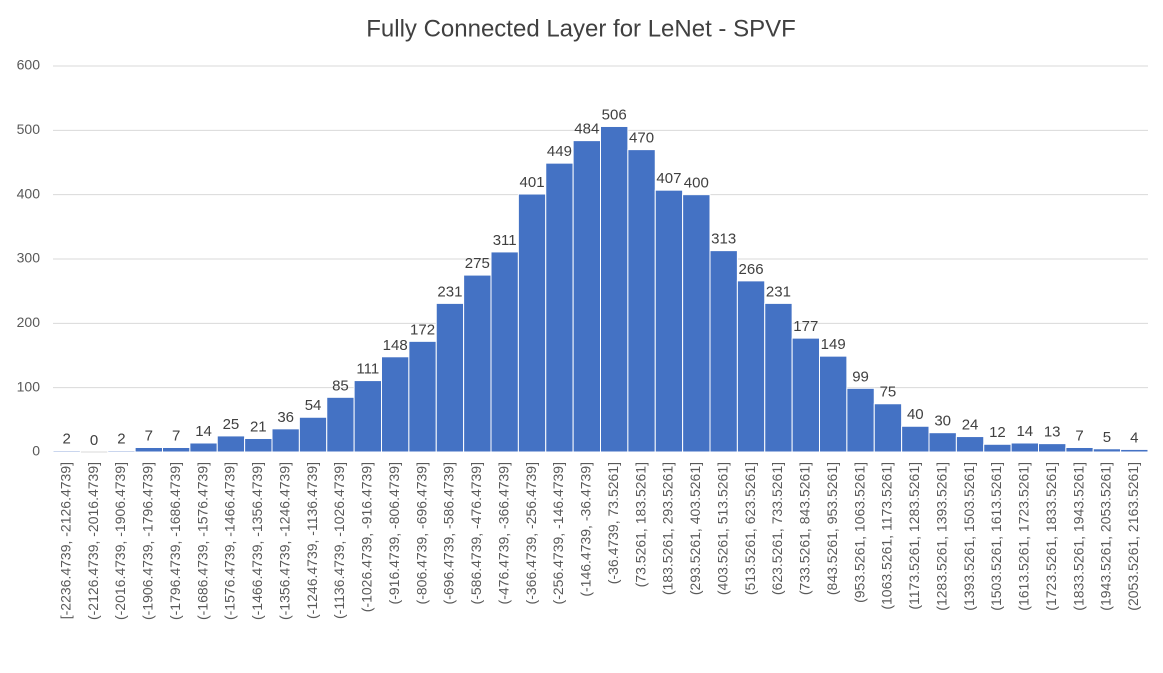 This screenshot has width=1163, height=673. I want to click on data-label: 400, so click(696, 183).